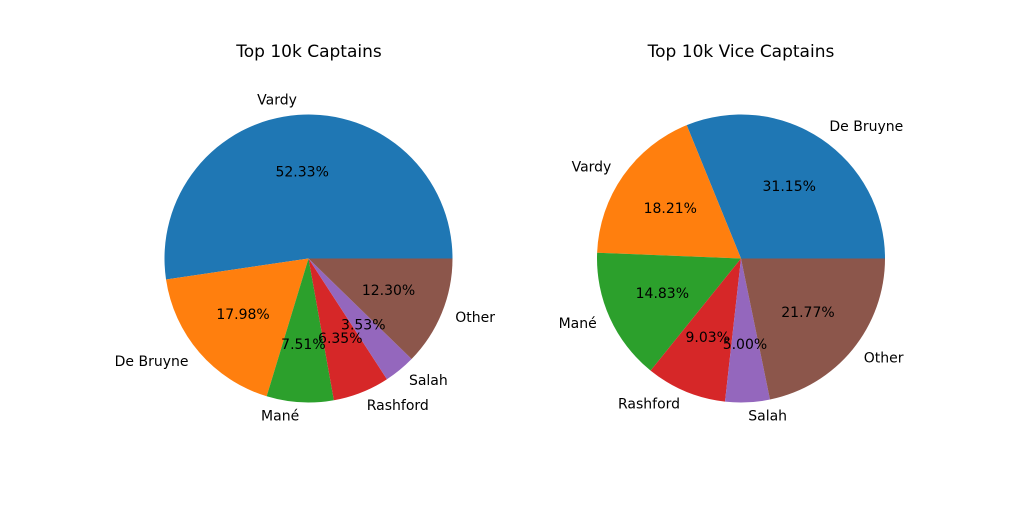 The width and height of the screenshot is (1024, 512). Describe the element at coordinates (578, 324) in the screenshot. I see `slice-label-vice-captains-mane: Mané` at that location.